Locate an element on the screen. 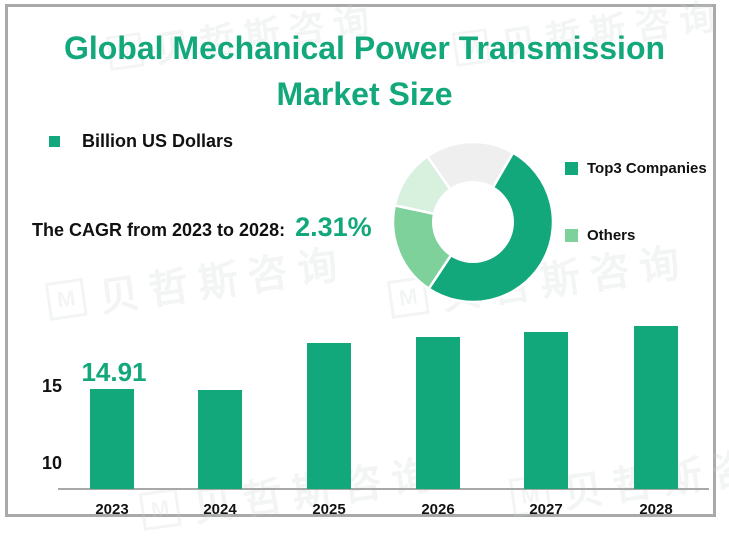 Image resolution: width=729 pixels, height=541 pixels. unit-legend: Billion US Dollars is located at coordinates (141, 141).